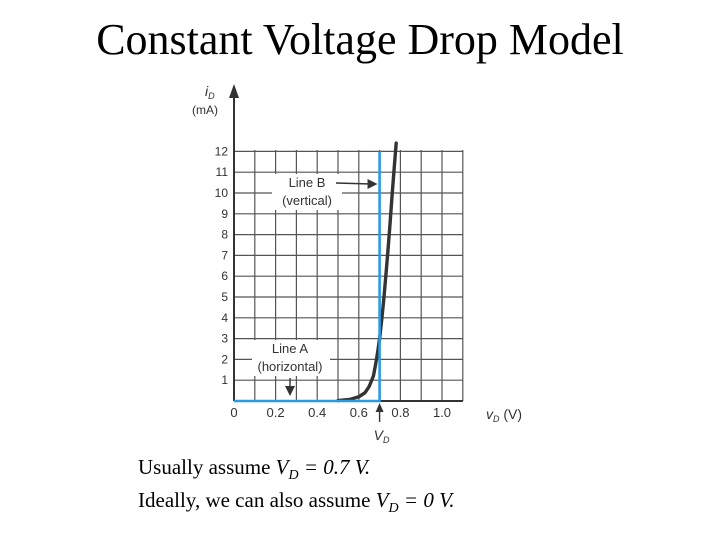 The image size is (720, 540). Describe the element at coordinates (224, 318) in the screenshot. I see `y-tick-label: 4` at that location.